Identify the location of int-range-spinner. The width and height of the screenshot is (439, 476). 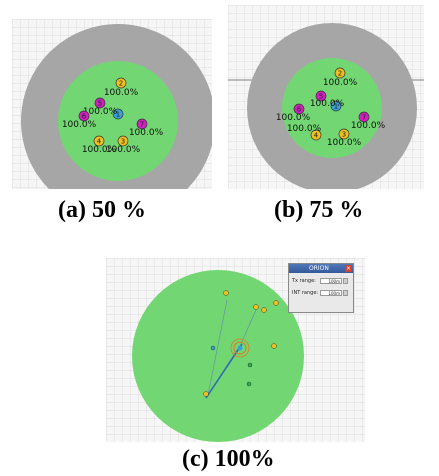
(345, 292).